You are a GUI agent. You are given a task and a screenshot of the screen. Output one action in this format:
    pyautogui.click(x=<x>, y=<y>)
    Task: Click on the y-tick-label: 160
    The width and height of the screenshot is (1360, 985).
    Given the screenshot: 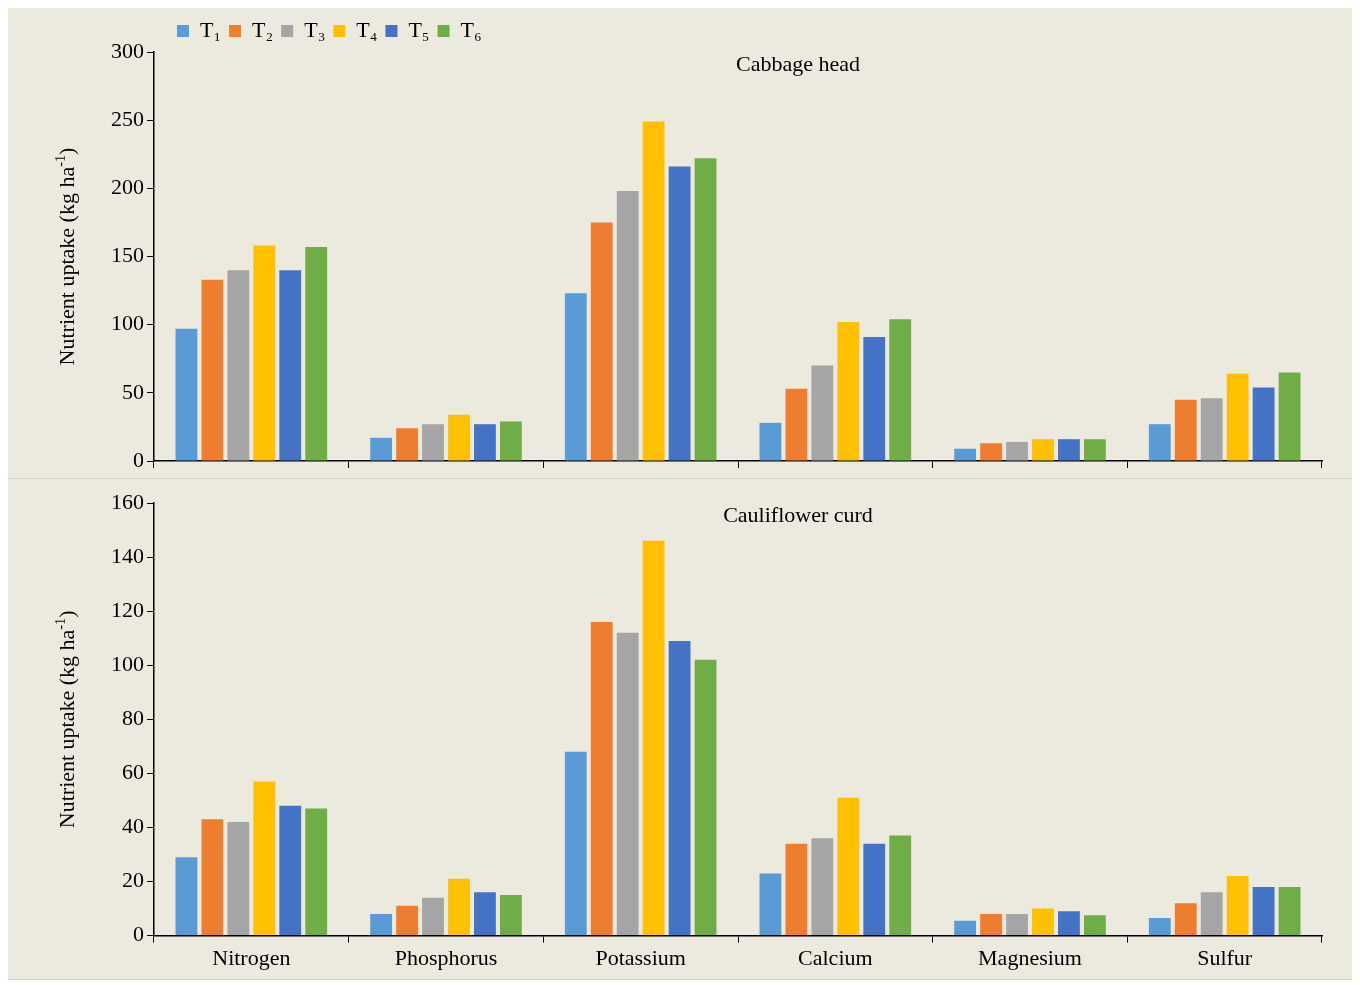 What is the action you would take?
    pyautogui.click(x=127, y=501)
    